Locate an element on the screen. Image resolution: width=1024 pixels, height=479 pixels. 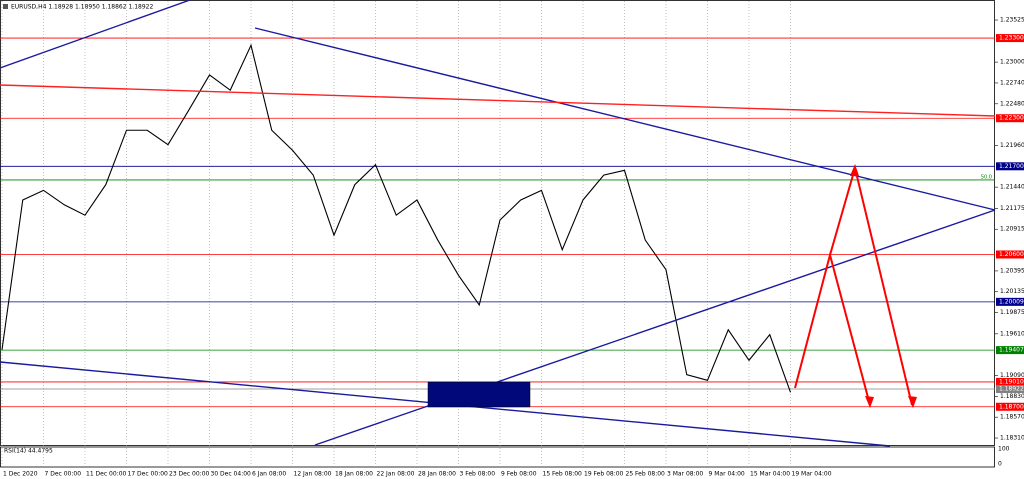
level-label: 1.19407 is located at coordinates (1011, 350).